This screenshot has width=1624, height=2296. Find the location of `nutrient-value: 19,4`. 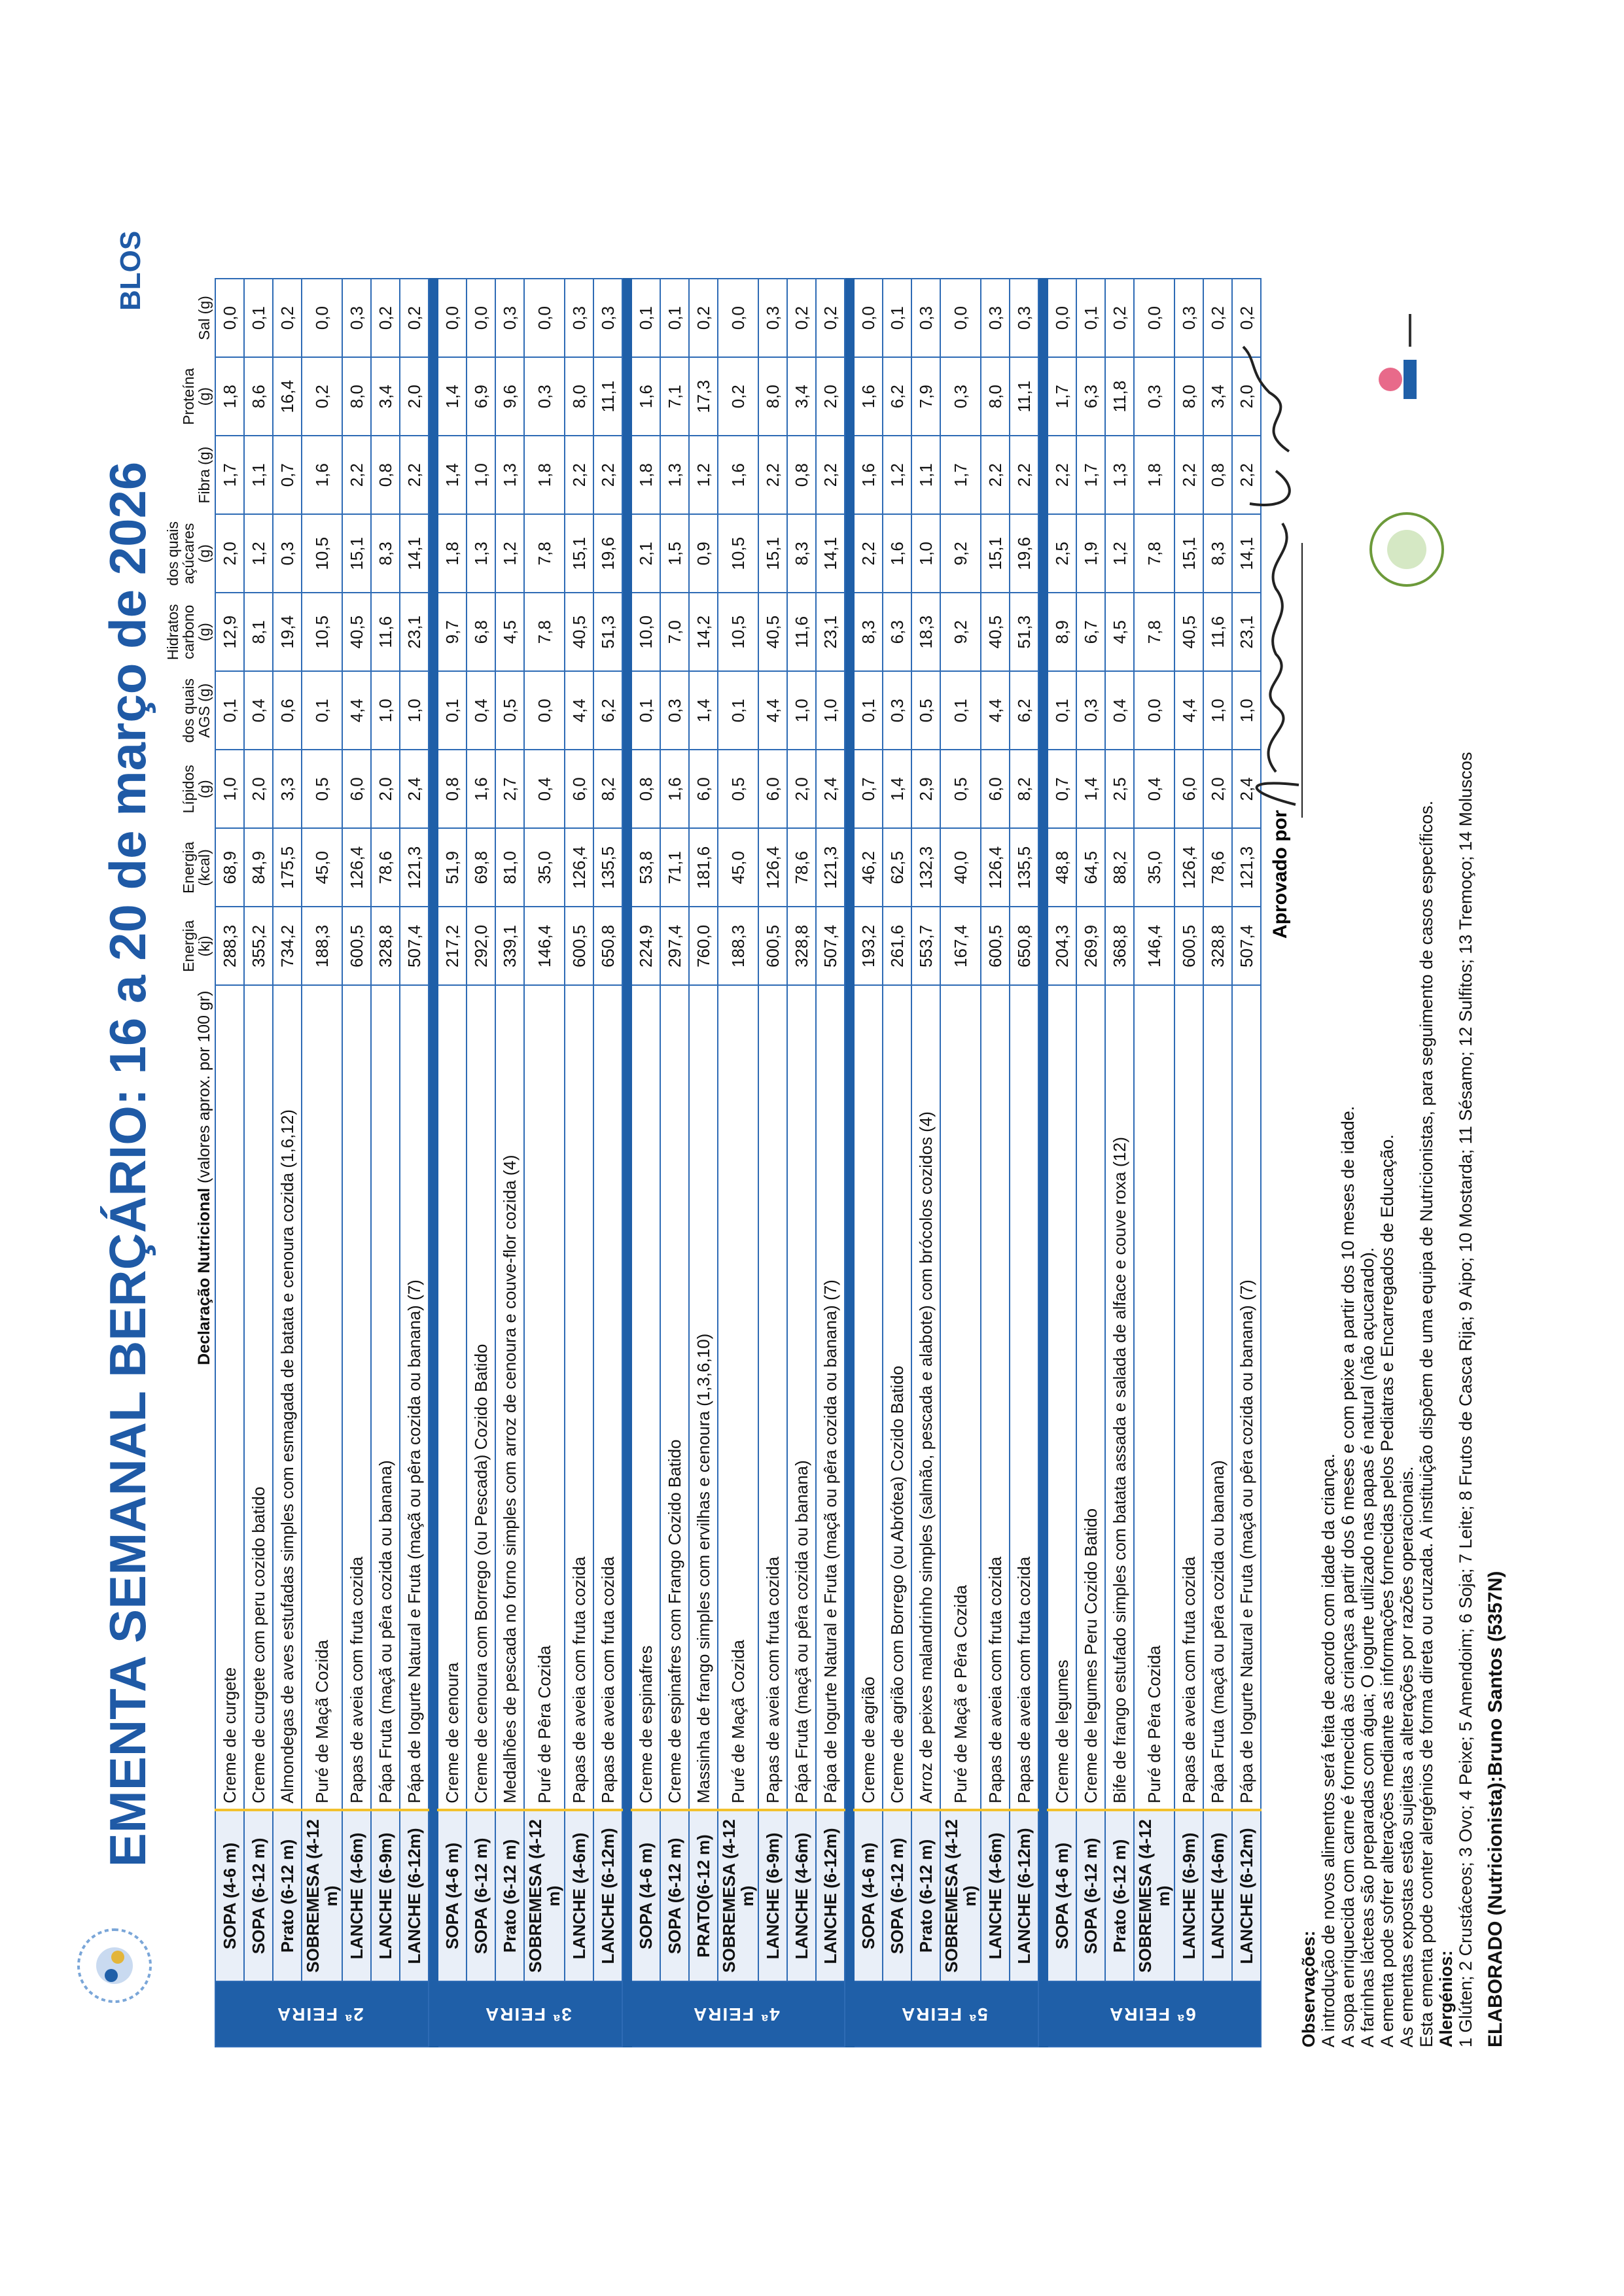

nutrient-value: 19,4 is located at coordinates (287, 632).